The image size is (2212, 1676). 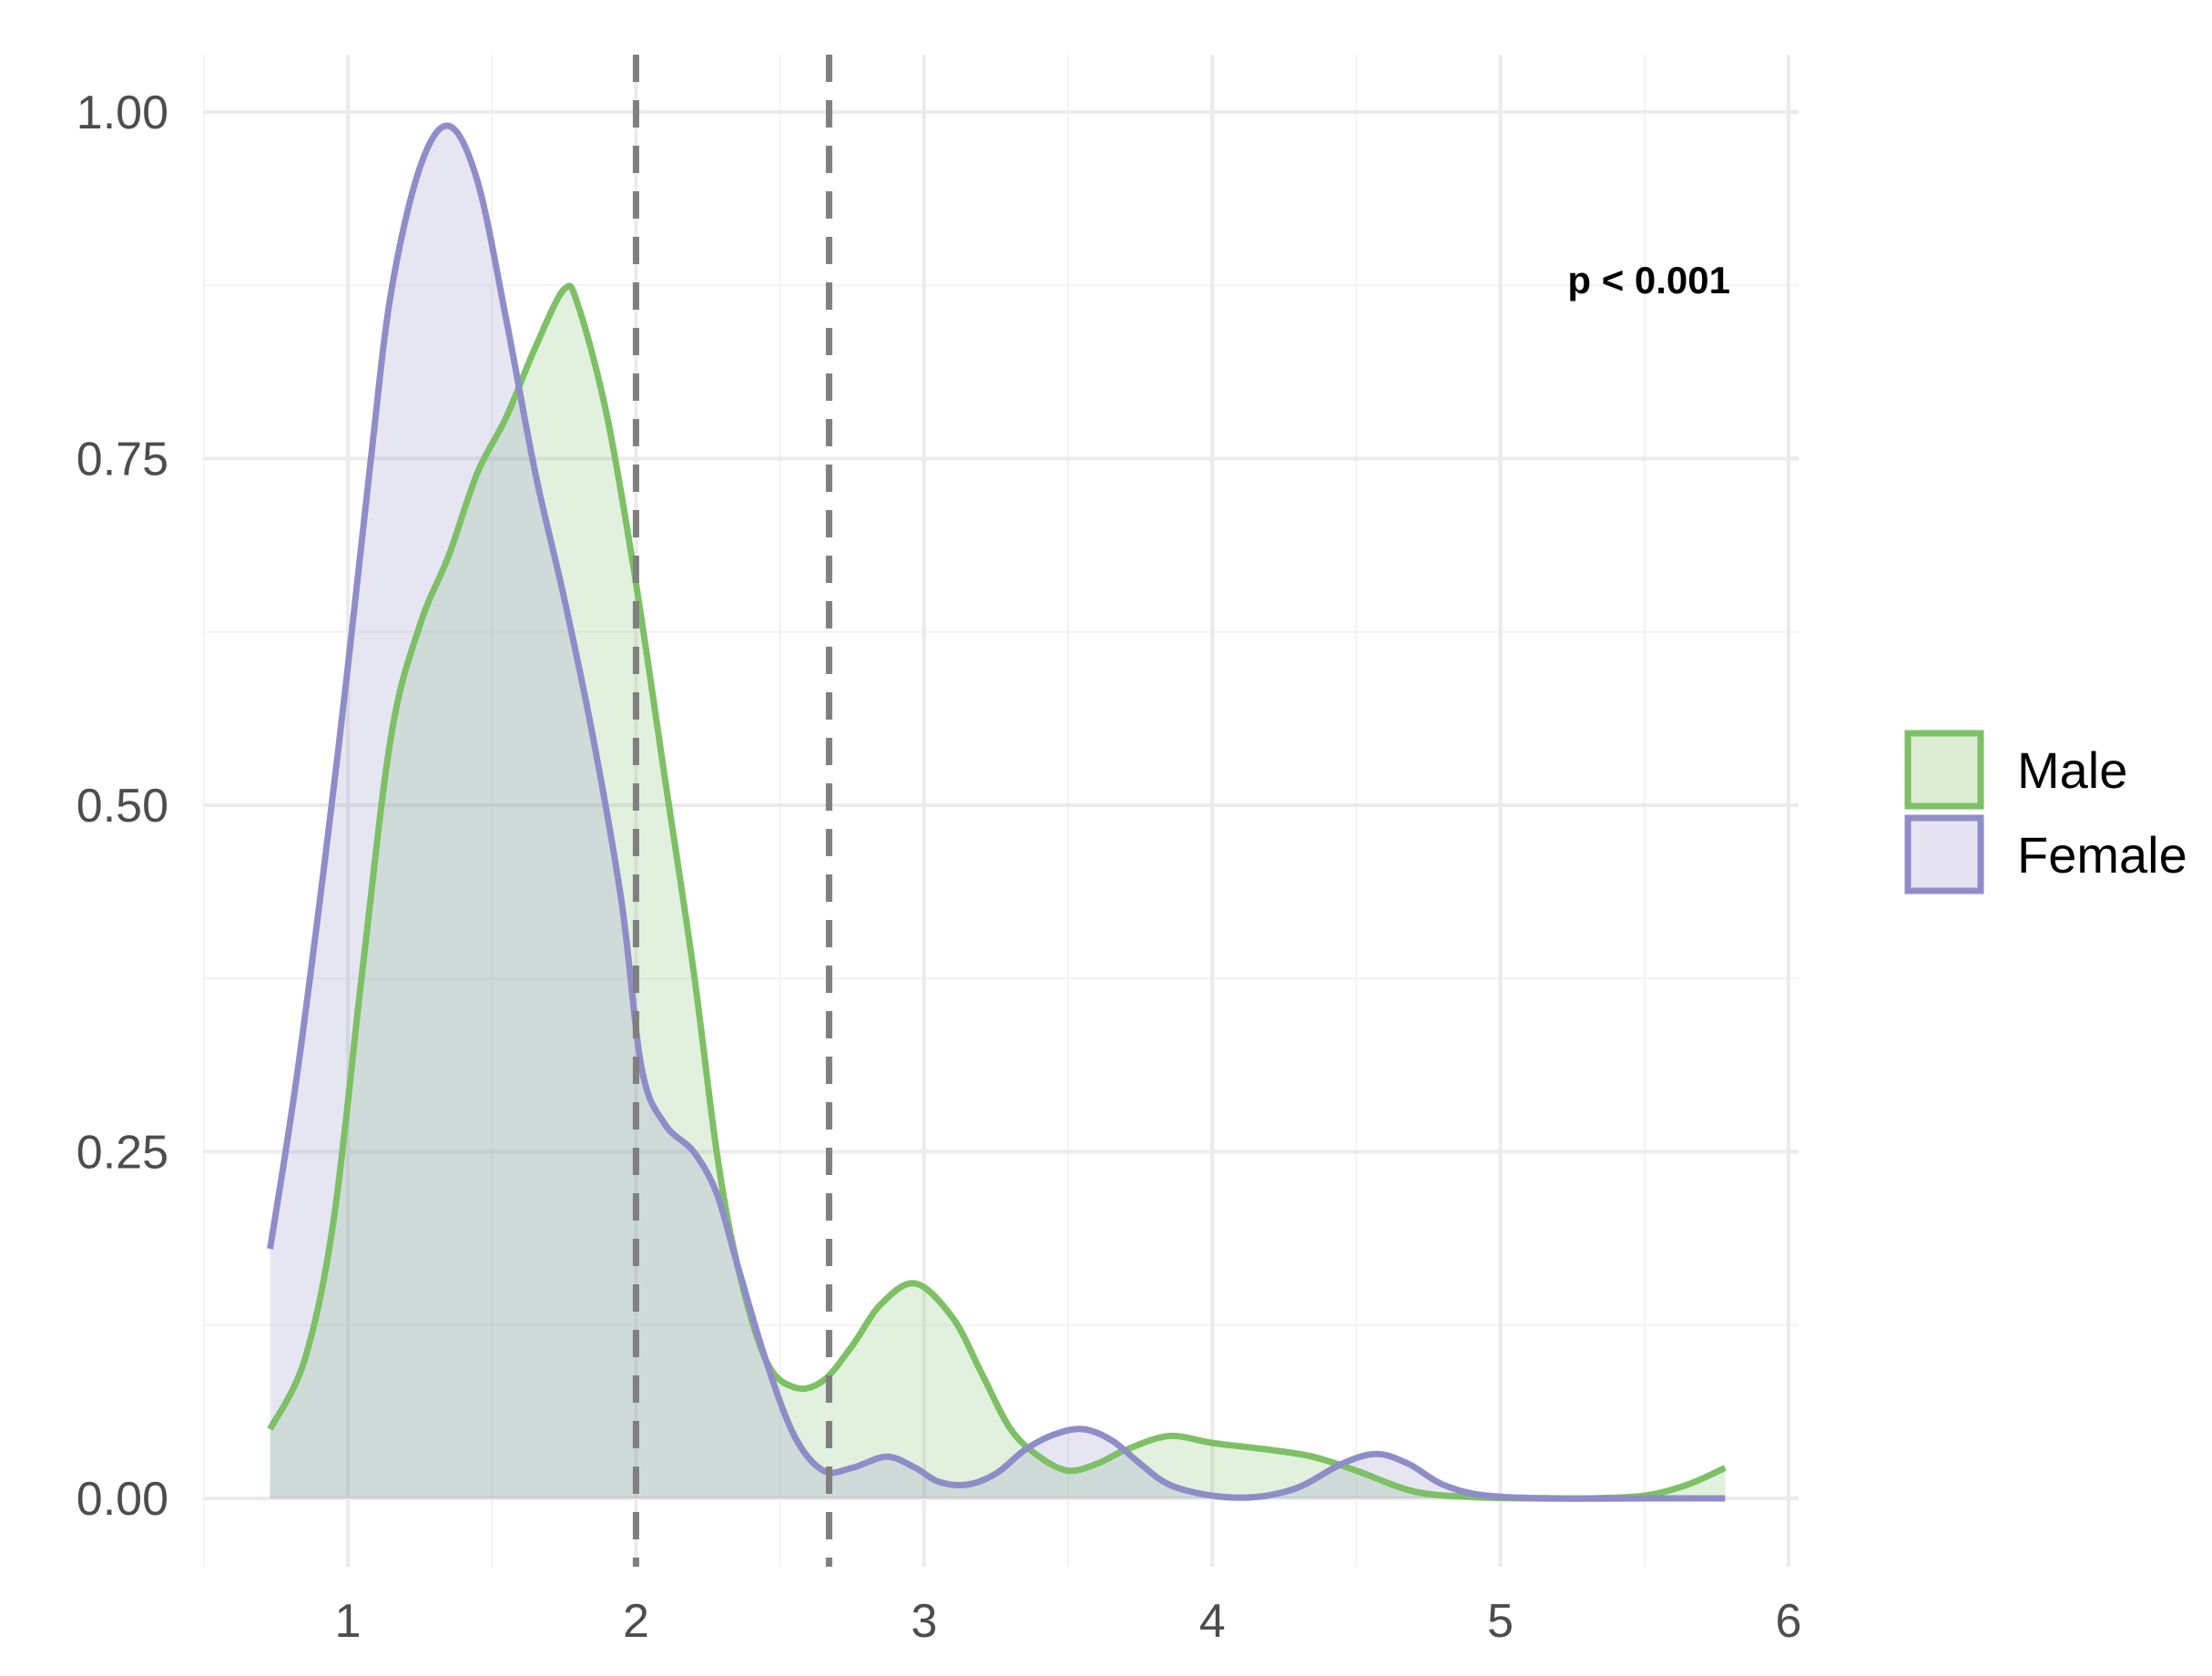 What do you see at coordinates (1789, 1621) in the screenshot?
I see `x-tick-label: 6` at bounding box center [1789, 1621].